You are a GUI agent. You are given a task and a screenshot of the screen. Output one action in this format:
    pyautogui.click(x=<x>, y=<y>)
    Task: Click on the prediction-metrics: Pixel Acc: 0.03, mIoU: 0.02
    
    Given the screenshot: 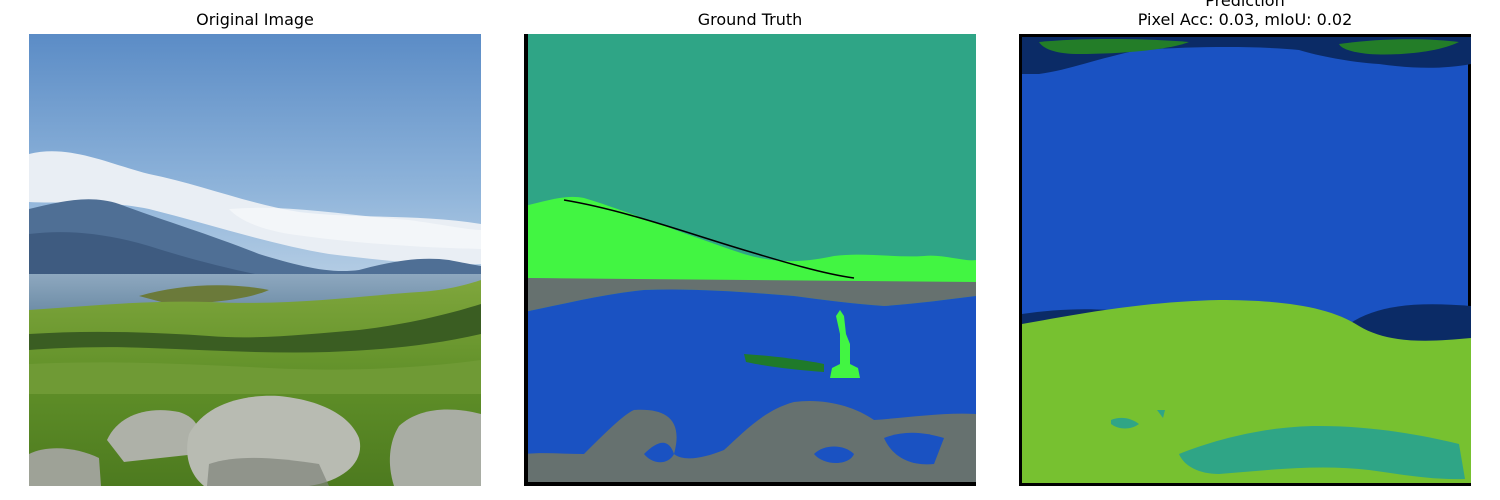 What is the action you would take?
    pyautogui.click(x=1245, y=19)
    